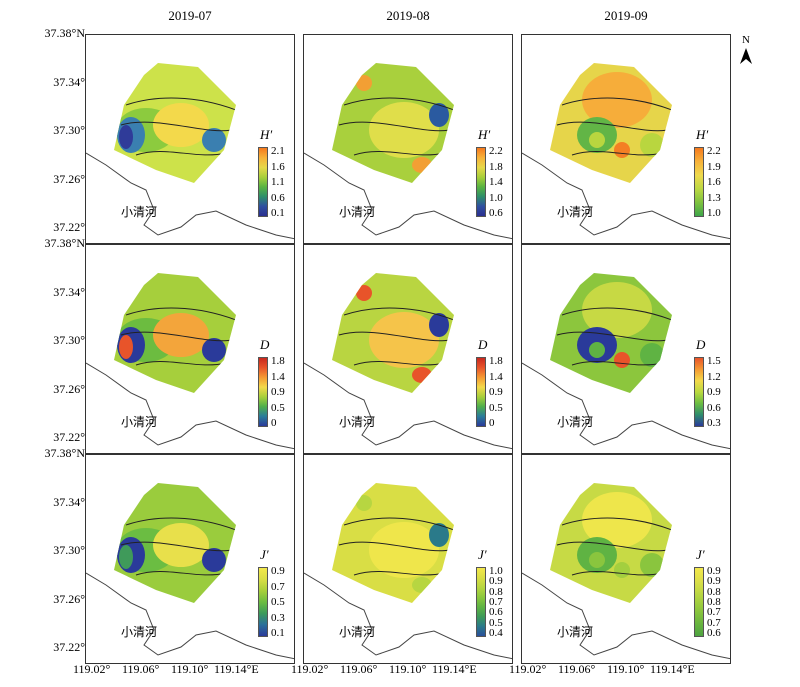 The width and height of the screenshot is (800, 687). What do you see at coordinates (714, 166) in the screenshot?
I see `legend-tick: 1.9` at bounding box center [714, 166].